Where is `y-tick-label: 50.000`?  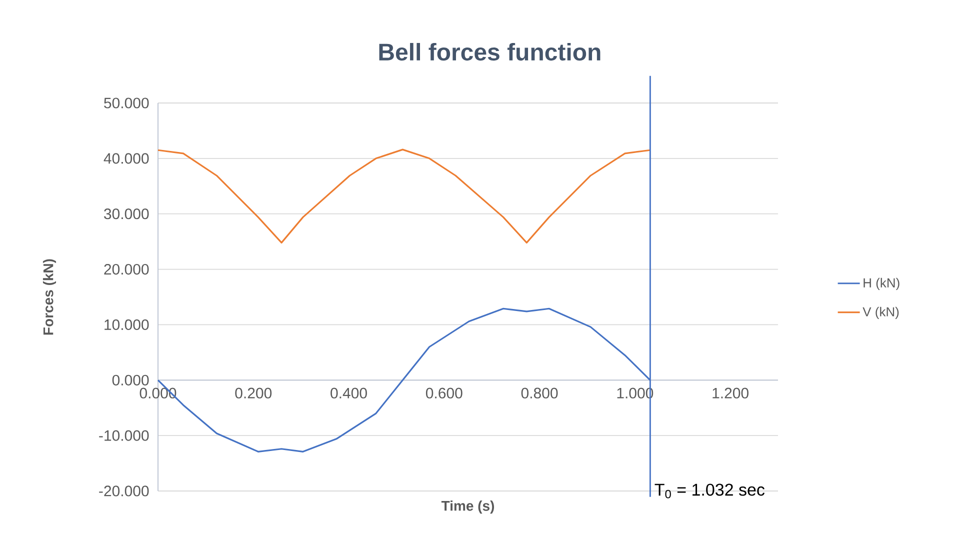
y-tick-label: 50.000 is located at coordinates (126, 103).